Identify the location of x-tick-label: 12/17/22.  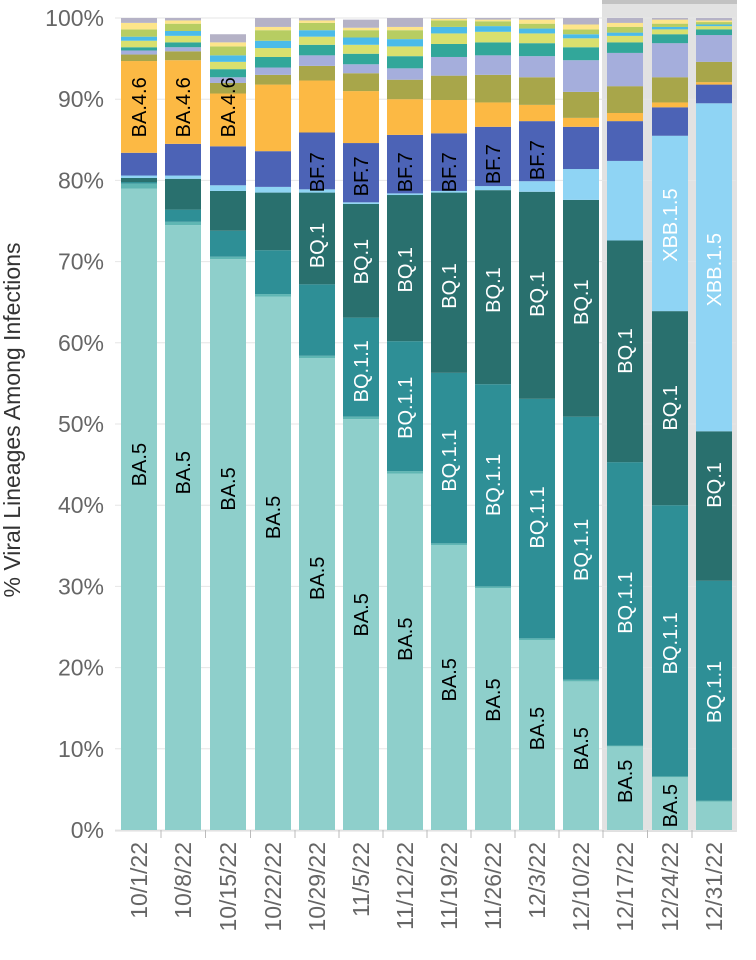
(625, 887).